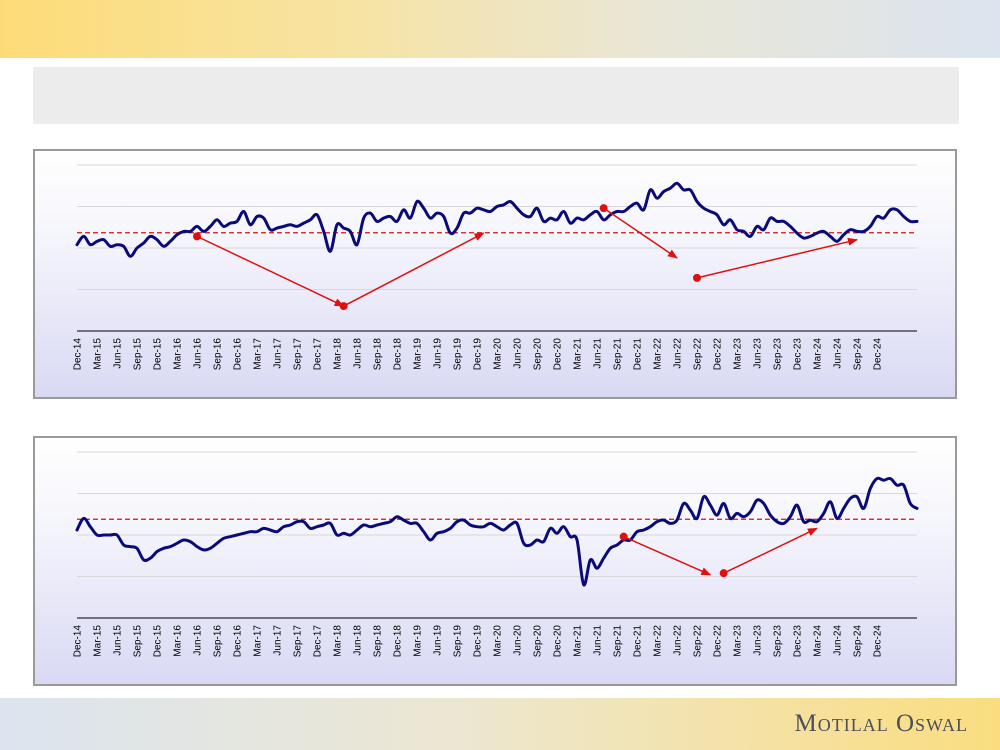 The image size is (1000, 750). What do you see at coordinates (697, 277) in the screenshot?
I see `trend-arrow-start-dot` at bounding box center [697, 277].